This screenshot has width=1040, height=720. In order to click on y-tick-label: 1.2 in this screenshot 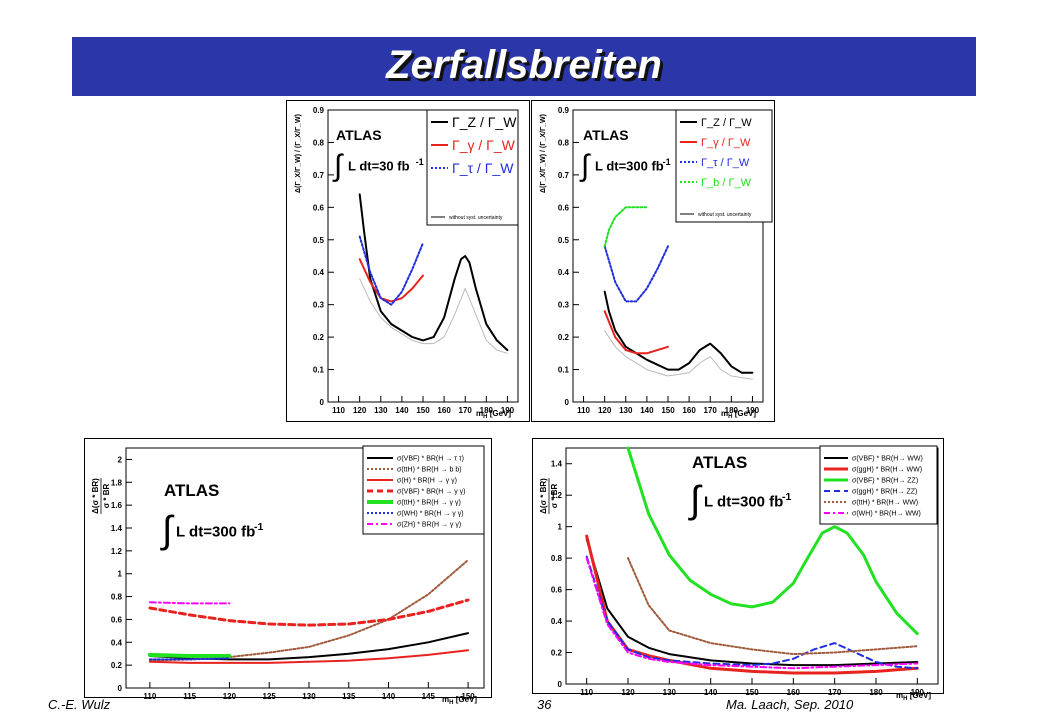, I will do `click(557, 495)`.